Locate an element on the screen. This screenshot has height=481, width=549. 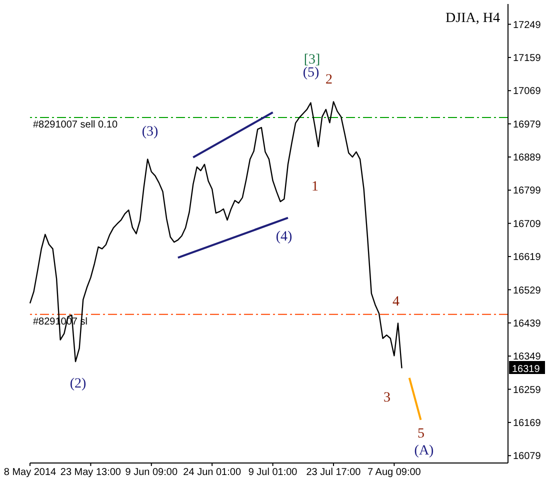
annotation: (4) is located at coordinates (284, 237).